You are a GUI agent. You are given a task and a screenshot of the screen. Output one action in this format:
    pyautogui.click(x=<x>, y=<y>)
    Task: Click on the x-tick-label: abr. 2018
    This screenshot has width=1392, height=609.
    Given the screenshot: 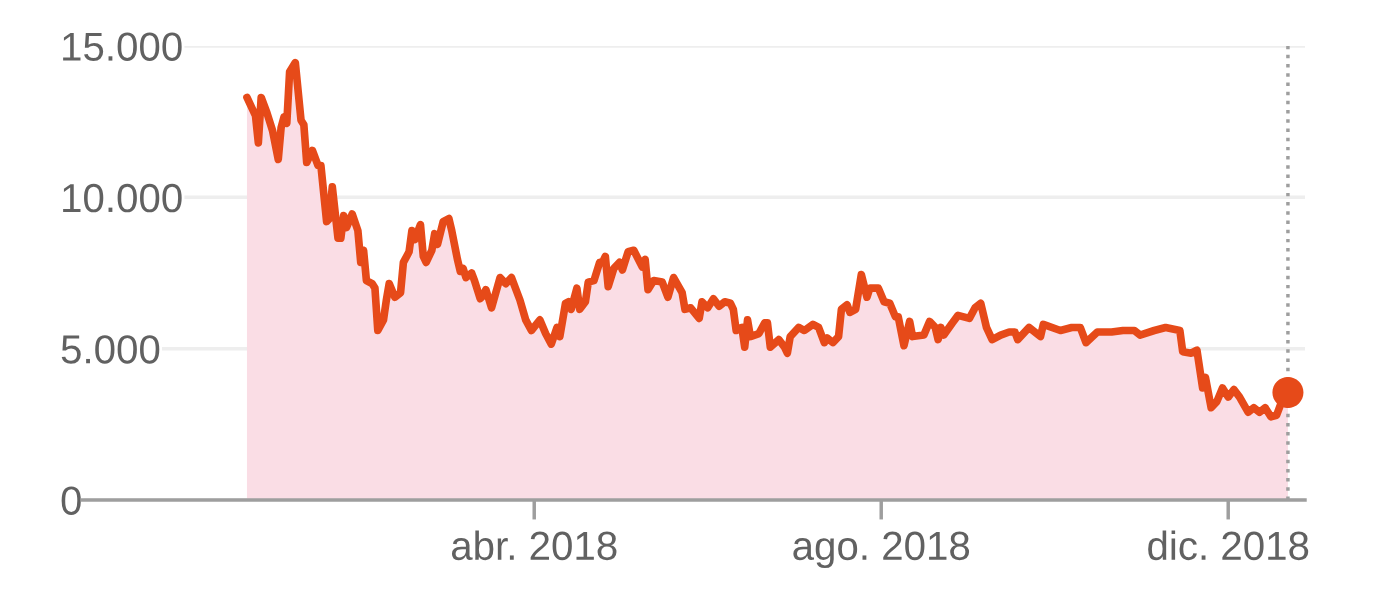 What is the action you would take?
    pyautogui.click(x=534, y=545)
    